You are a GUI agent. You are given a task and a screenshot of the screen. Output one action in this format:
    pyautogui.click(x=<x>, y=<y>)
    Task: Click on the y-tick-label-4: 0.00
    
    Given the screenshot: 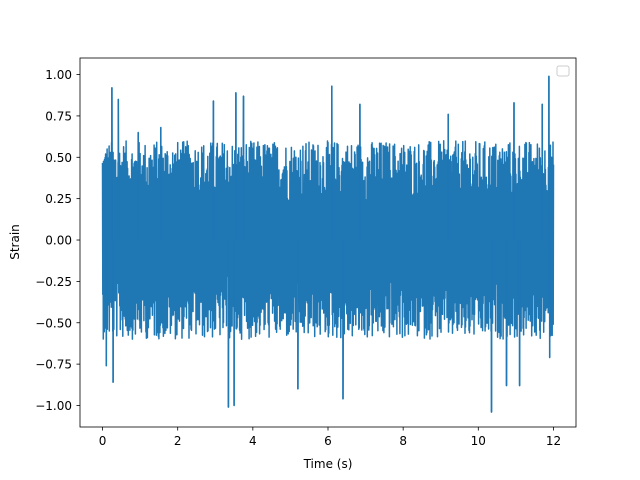 What is the action you would take?
    pyautogui.click(x=58, y=241)
    